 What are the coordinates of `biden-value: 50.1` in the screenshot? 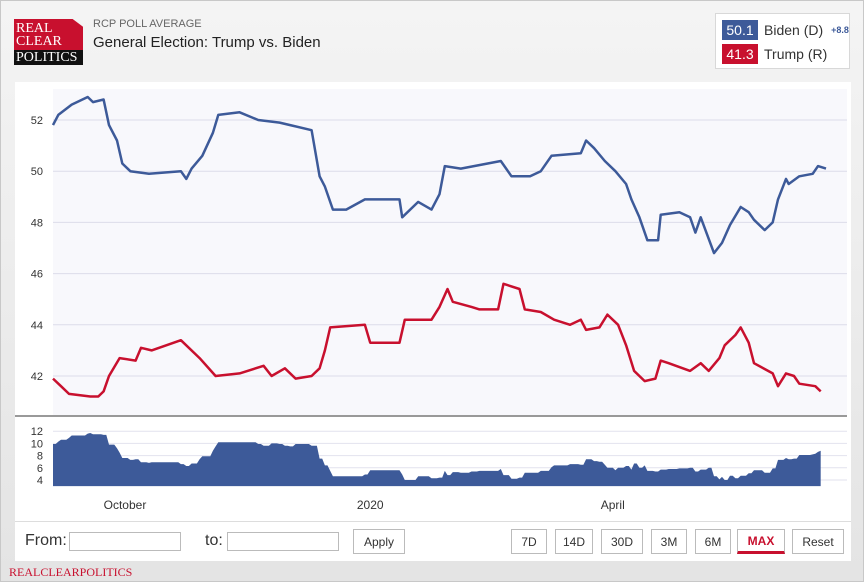 It's located at (740, 30).